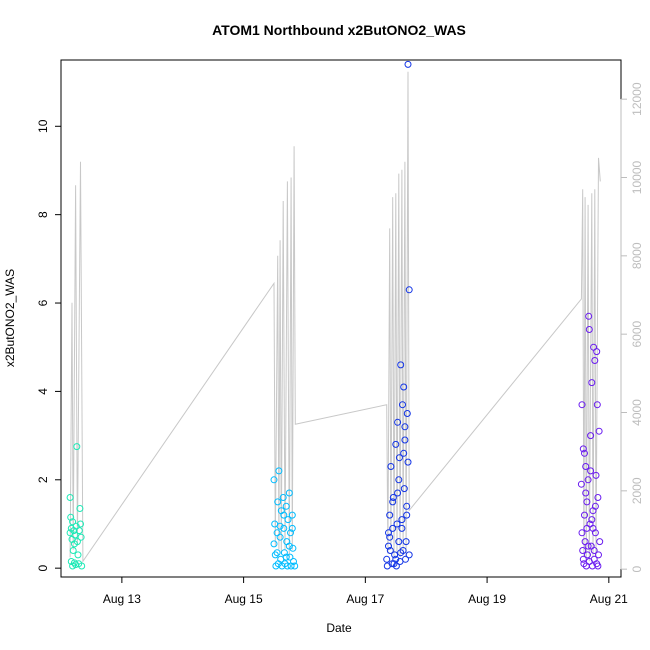  I want to click on y2-tick-label: 2000, so click(637, 490).